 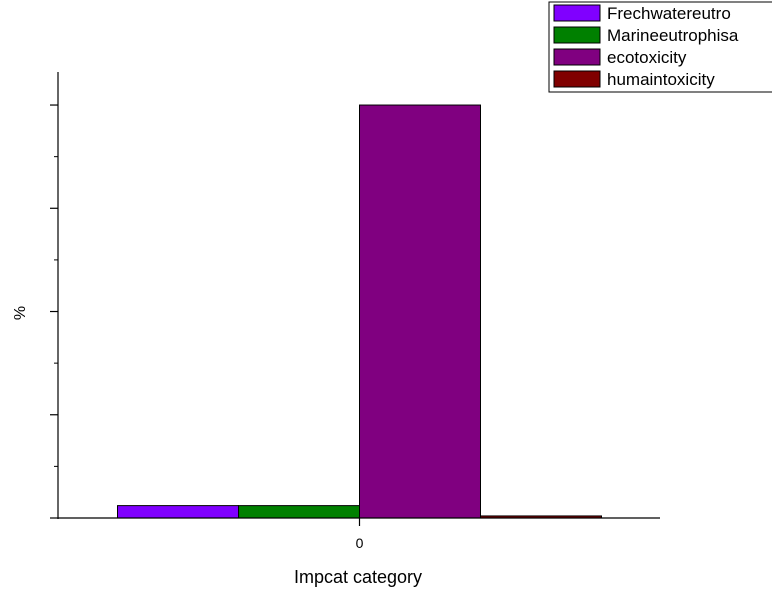 What do you see at coordinates (673, 35) in the screenshot?
I see `legend-label: Marineeutrophisa` at bounding box center [673, 35].